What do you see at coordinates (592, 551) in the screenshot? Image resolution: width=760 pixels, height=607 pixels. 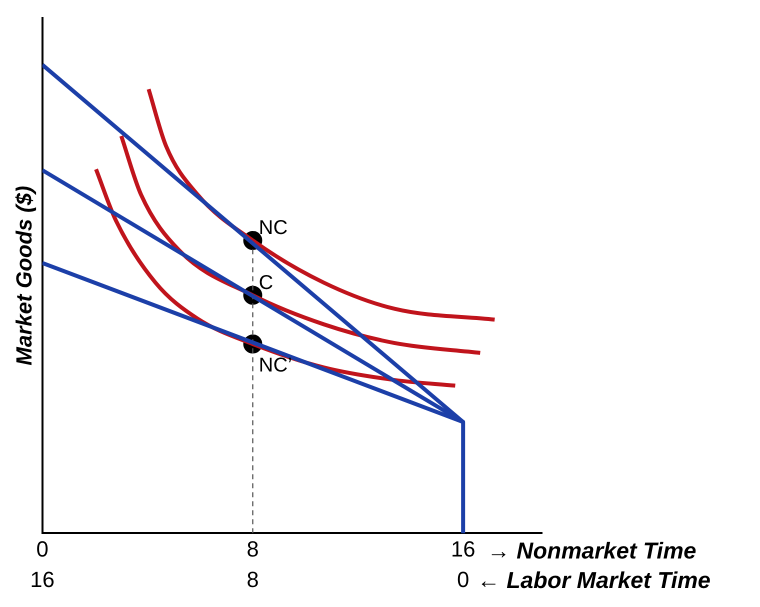 I see `x-axis-title: → Nonmarket Time` at bounding box center [592, 551].